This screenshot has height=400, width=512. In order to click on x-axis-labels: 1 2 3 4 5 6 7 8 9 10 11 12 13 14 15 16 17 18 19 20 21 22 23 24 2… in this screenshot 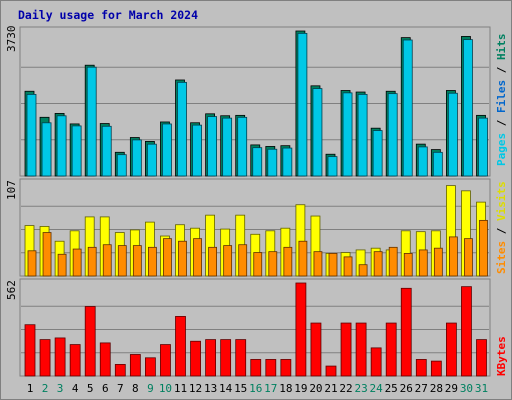, I will do `click(257, 388)`.